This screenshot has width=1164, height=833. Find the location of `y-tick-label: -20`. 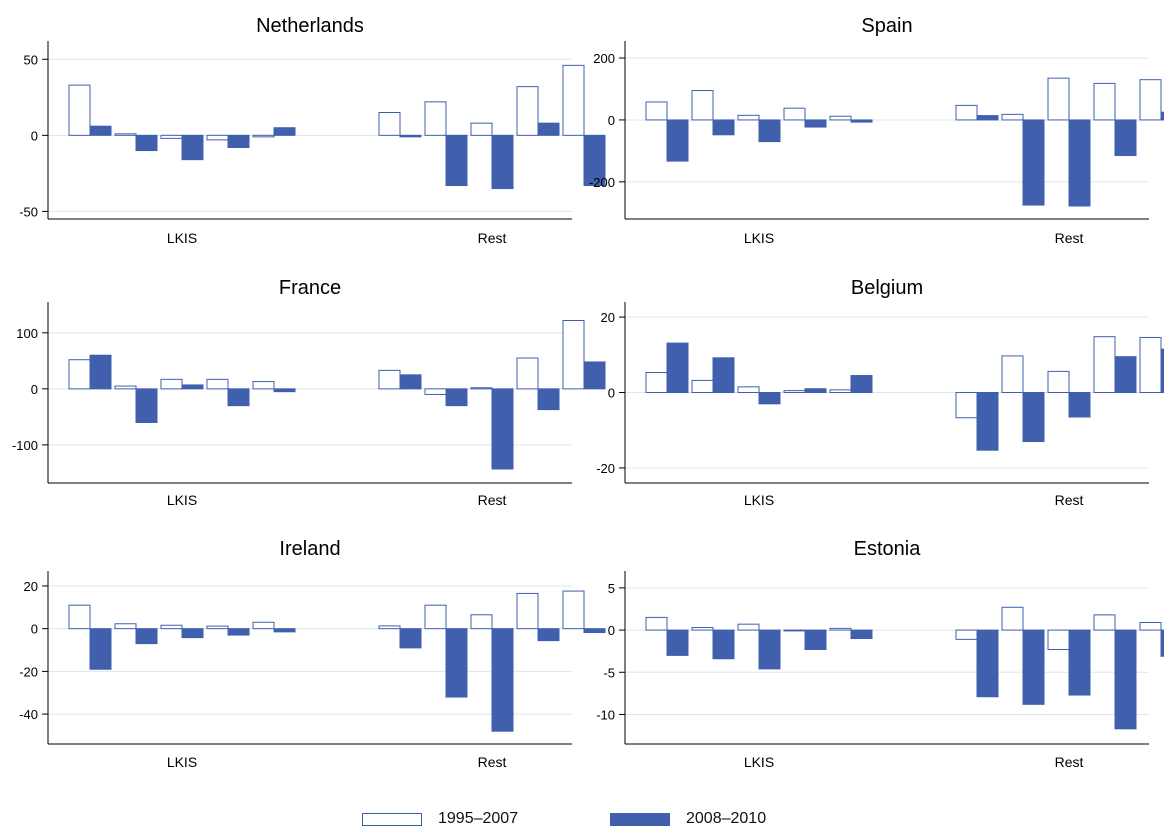

y-tick-label: -20 is located at coordinates (605, 468).